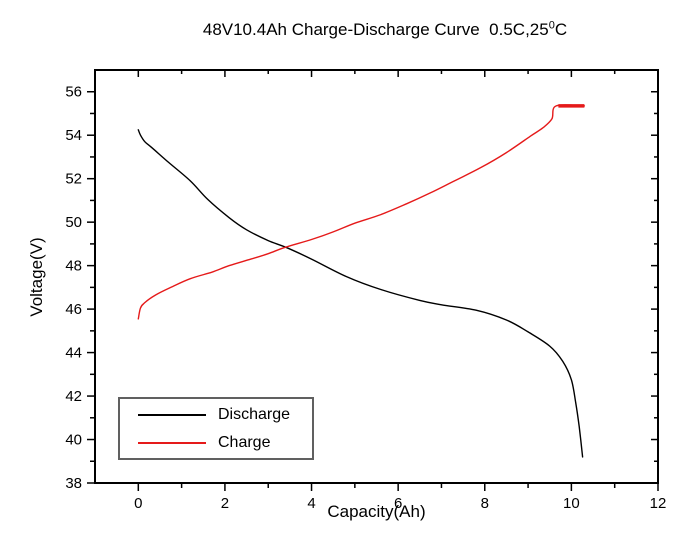 This screenshot has width=698, height=550. Describe the element at coordinates (571, 503) in the screenshot. I see `x-tick-label: 10` at that location.